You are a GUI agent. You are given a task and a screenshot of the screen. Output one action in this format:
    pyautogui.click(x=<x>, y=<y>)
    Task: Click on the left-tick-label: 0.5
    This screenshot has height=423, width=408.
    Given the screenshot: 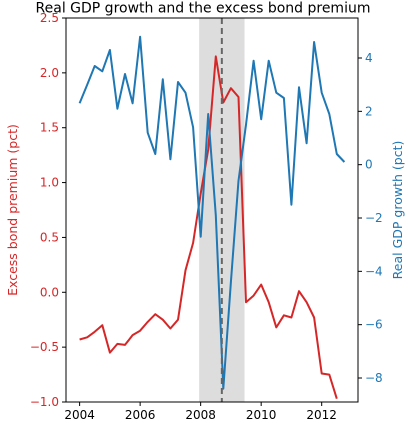 What is the action you would take?
    pyautogui.click(x=49, y=237)
    